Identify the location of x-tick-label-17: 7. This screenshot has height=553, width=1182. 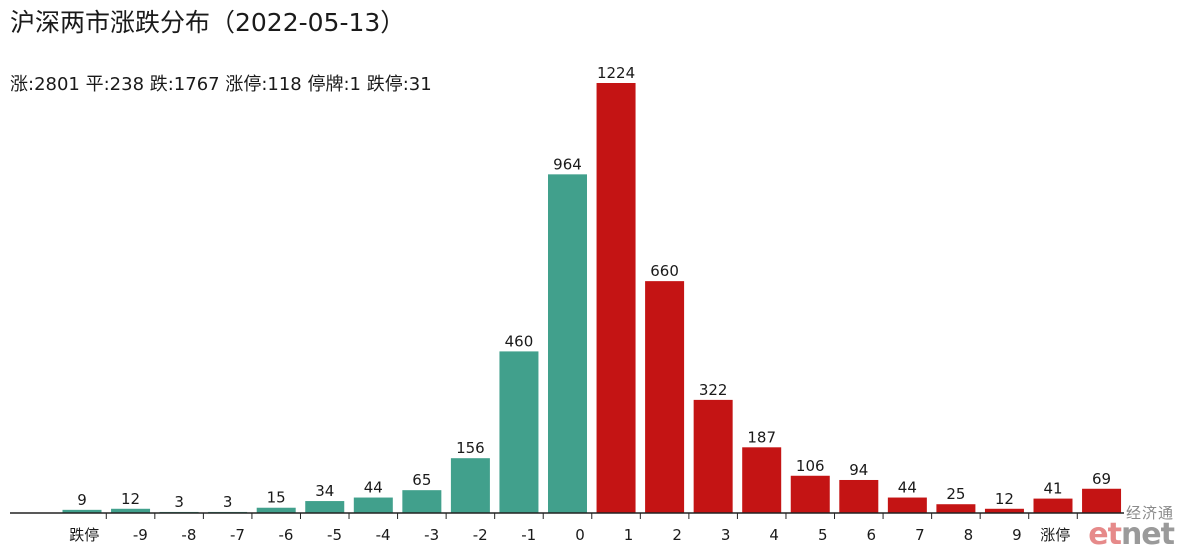
(920, 535).